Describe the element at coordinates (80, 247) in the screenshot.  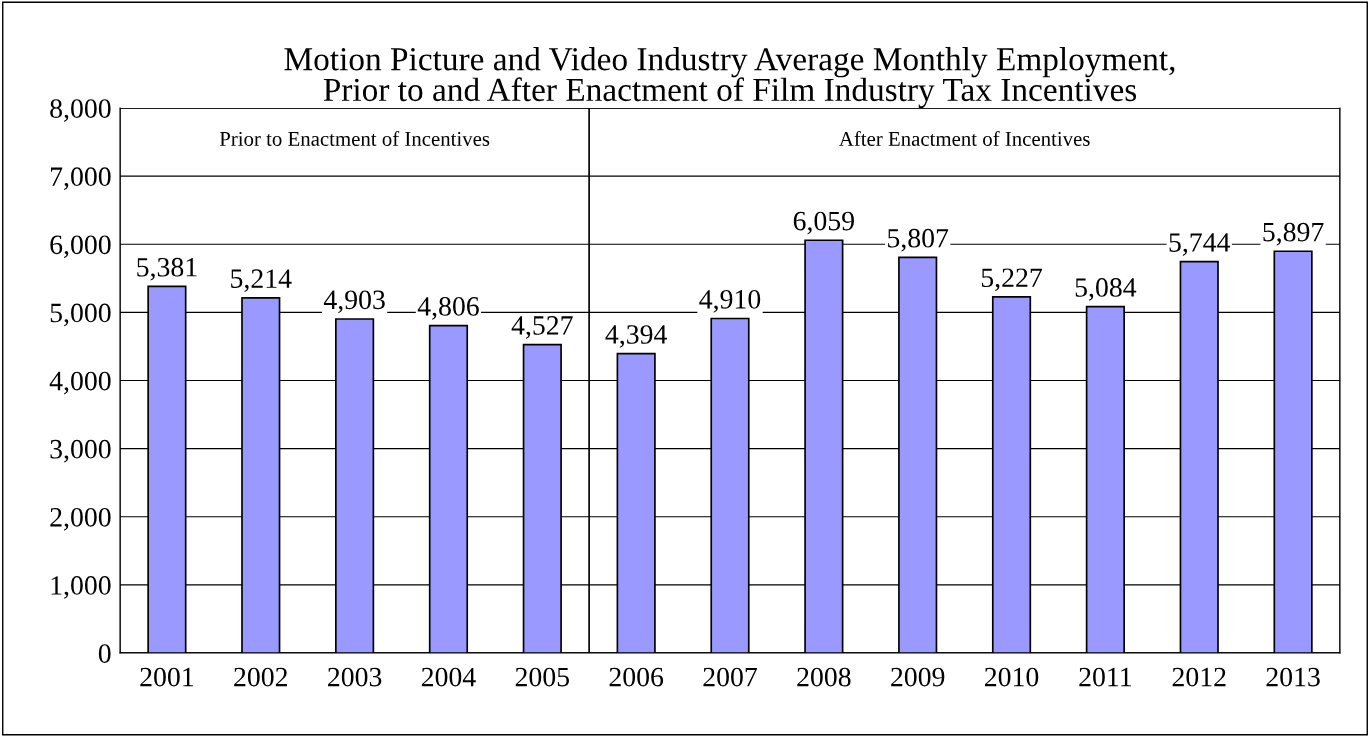
I see `y-tick-label: 6,000` at that location.